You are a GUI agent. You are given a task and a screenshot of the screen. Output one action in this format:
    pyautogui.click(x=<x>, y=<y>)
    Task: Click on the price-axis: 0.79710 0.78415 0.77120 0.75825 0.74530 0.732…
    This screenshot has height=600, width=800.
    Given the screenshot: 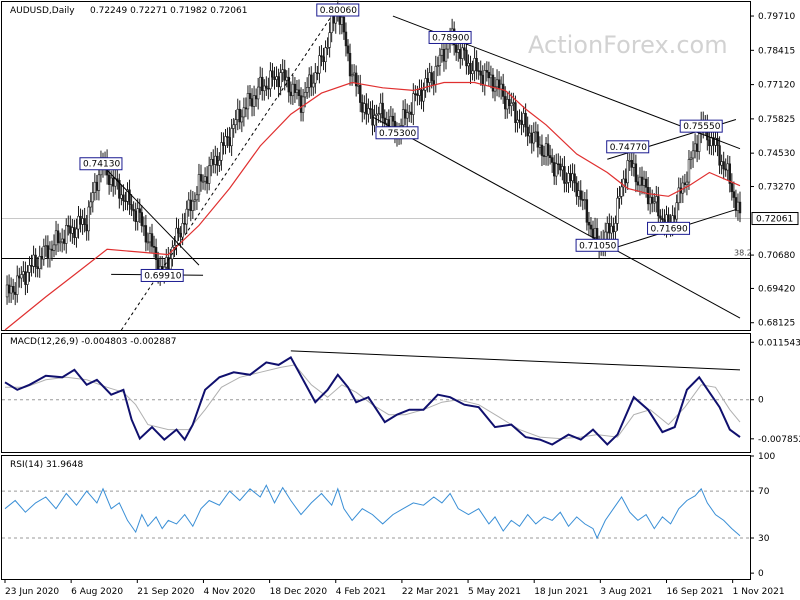 What is the action you would take?
    pyautogui.click(x=774, y=170)
    